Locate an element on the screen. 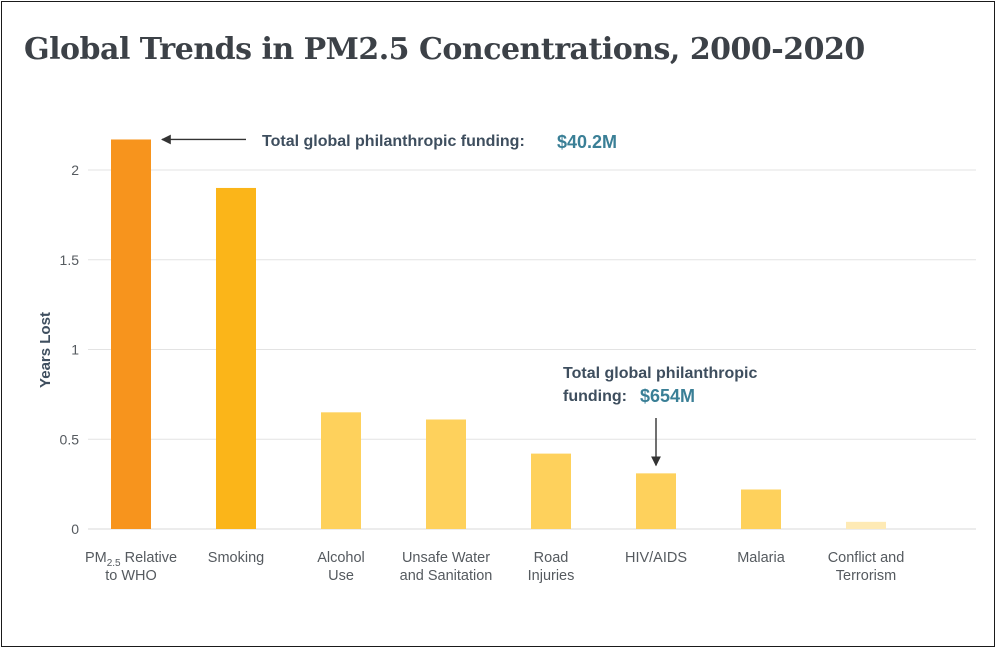  annotation-text: funding: is located at coordinates (595, 396).